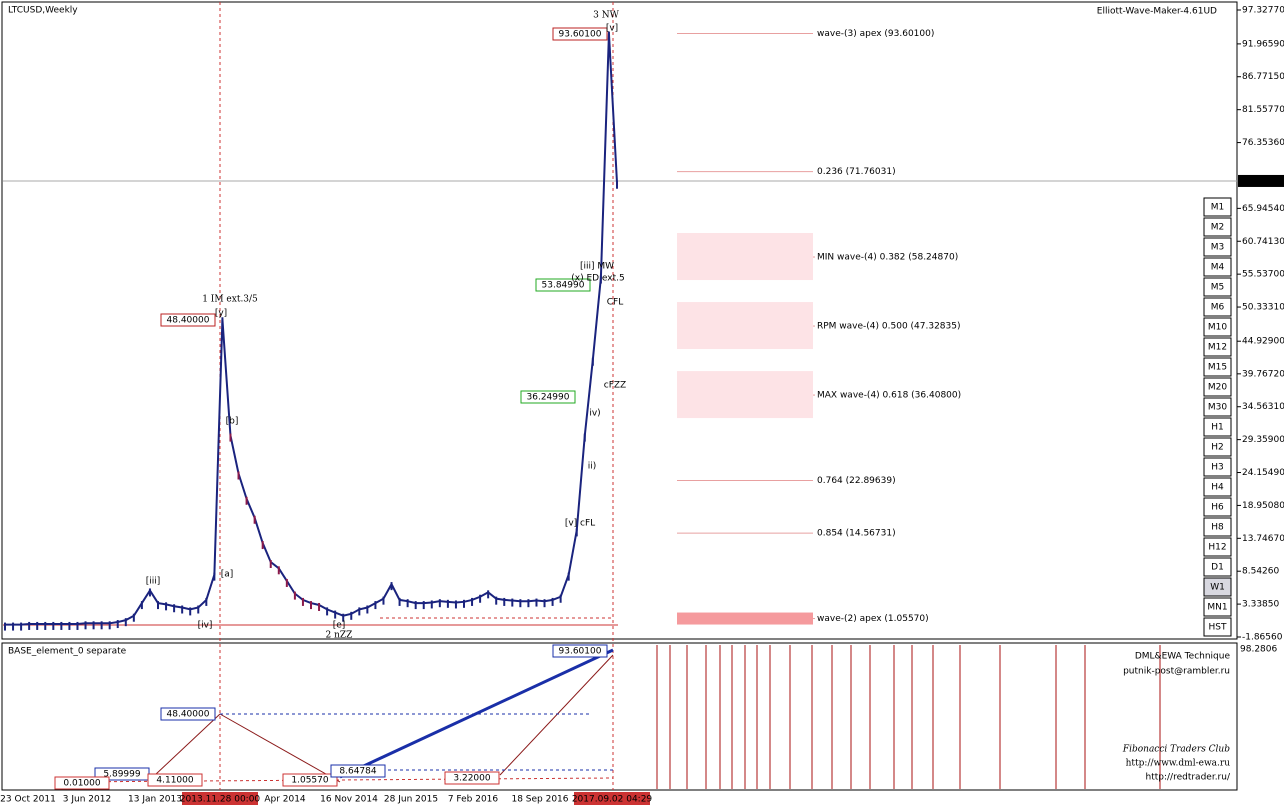 This screenshot has height=810, width=1284. I want to click on timeframe-label: M30, so click(1217, 408).